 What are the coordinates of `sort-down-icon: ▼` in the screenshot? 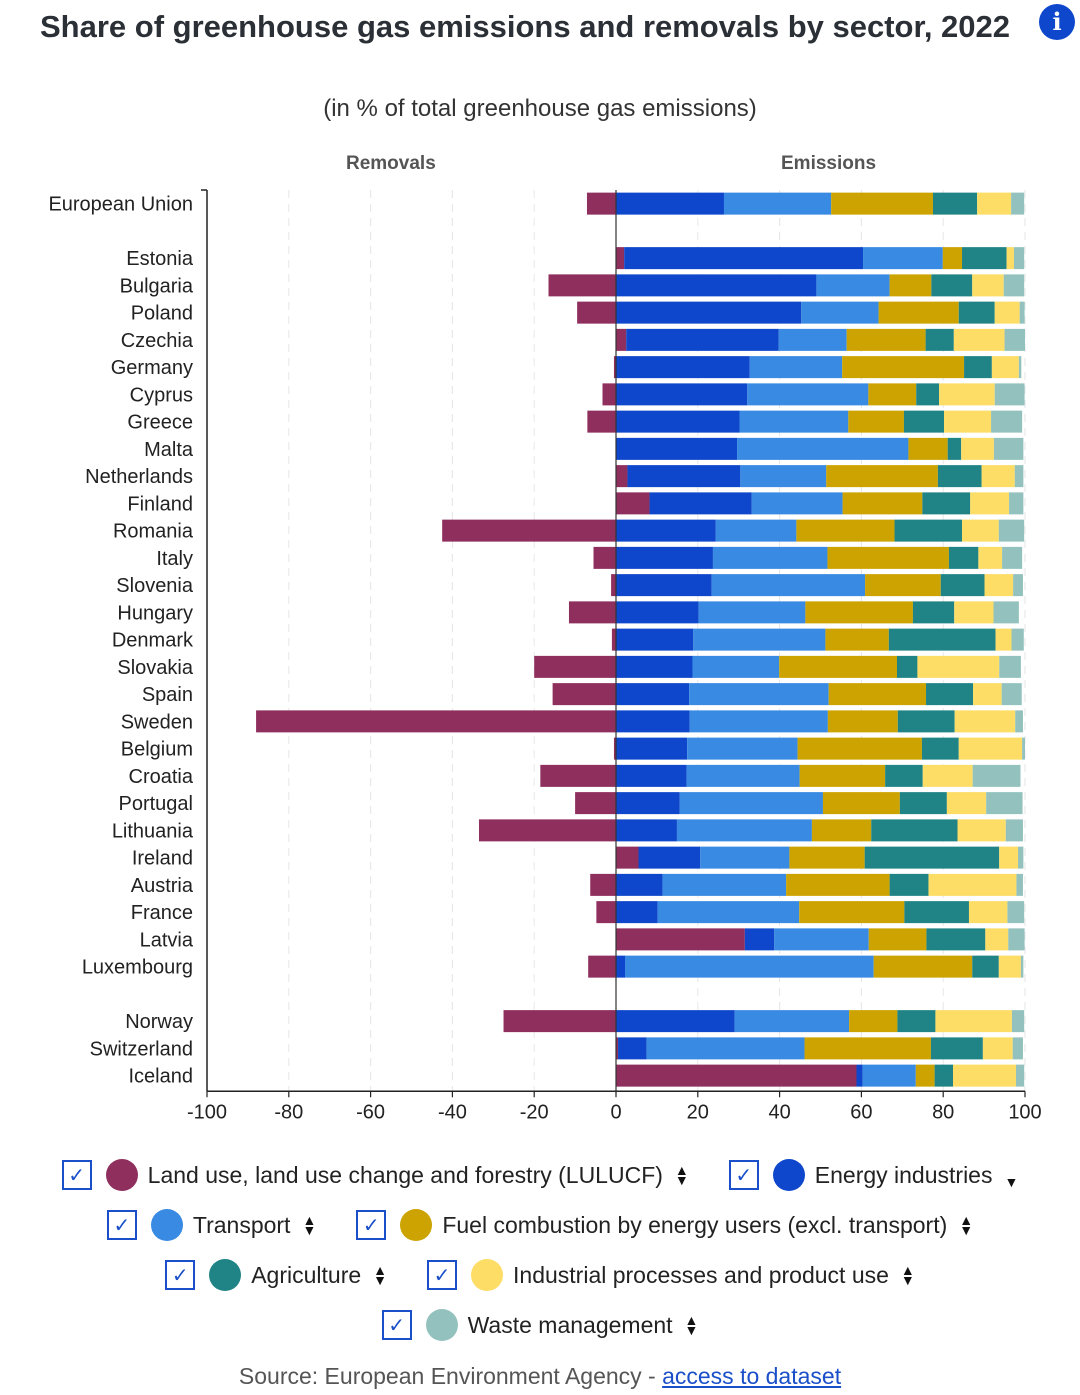 It's located at (1011, 1182).